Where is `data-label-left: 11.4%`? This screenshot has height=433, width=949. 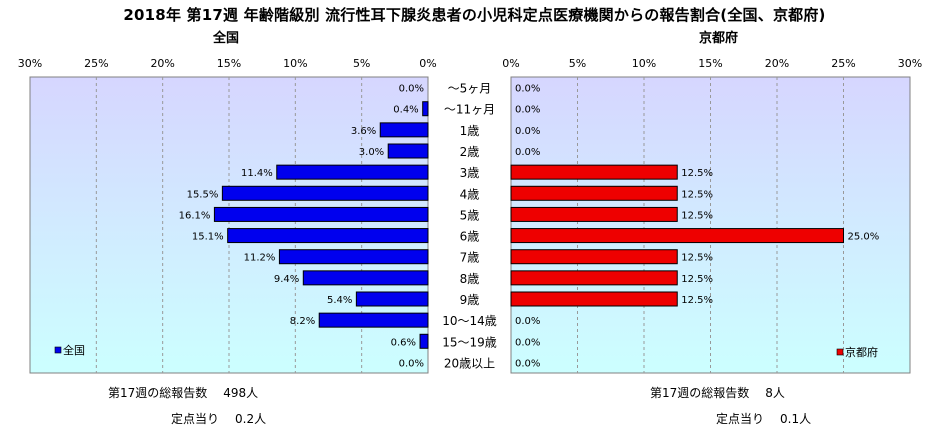
data-label-left: 11.4% is located at coordinates (257, 173).